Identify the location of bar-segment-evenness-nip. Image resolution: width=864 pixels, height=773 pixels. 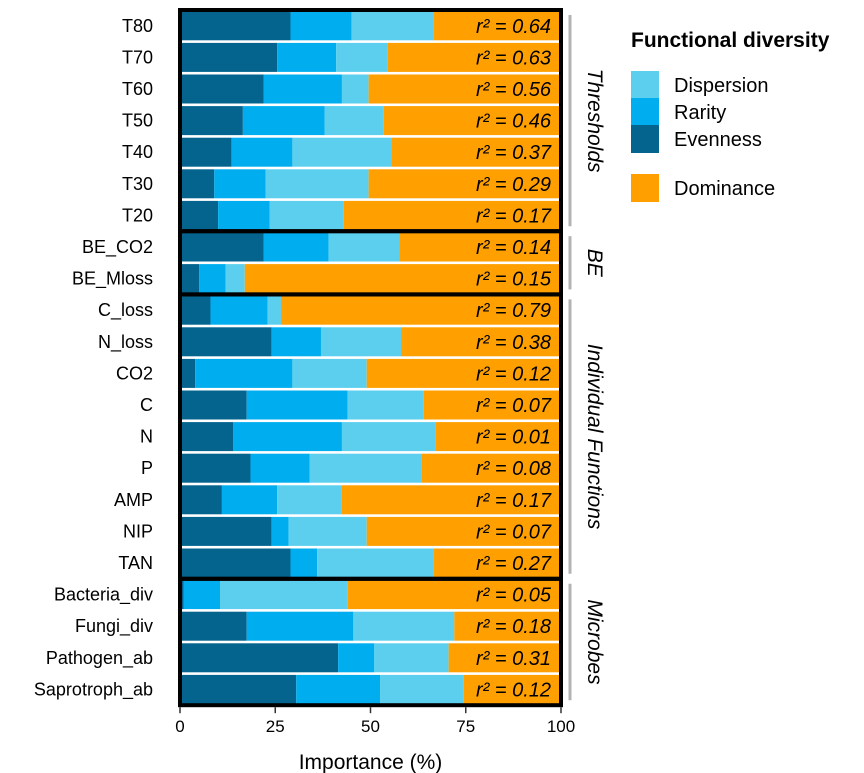
(226, 531).